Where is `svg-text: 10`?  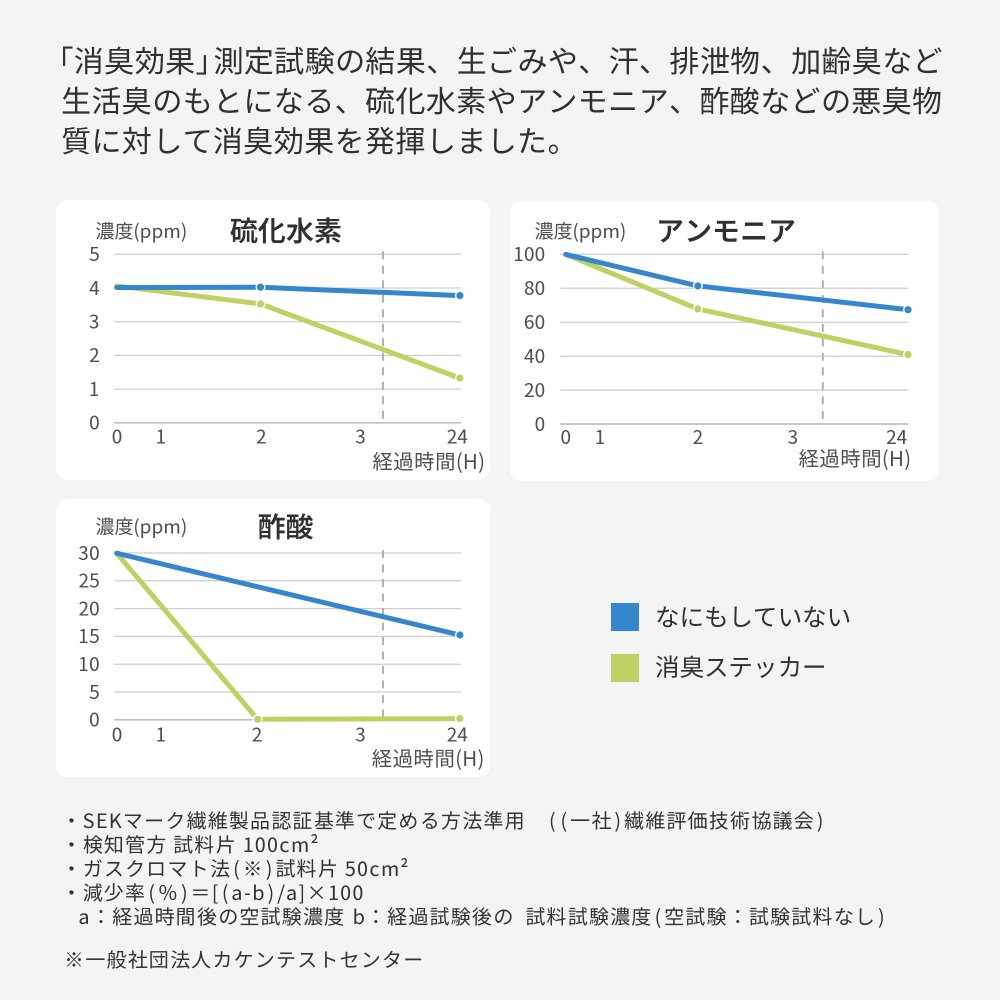 svg-text: 10 is located at coordinates (88, 663).